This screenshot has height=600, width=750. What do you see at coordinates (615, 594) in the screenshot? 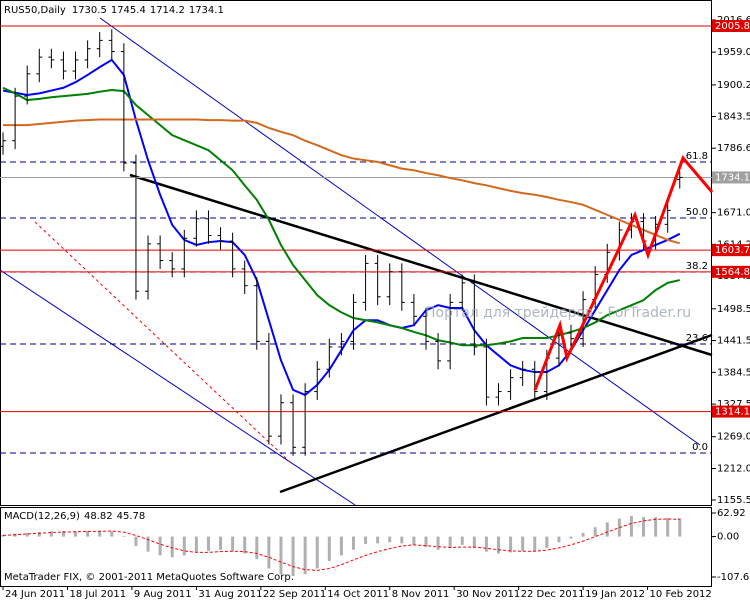
I see `x-tick-label: 19 Jan 2012` at bounding box center [615, 594].